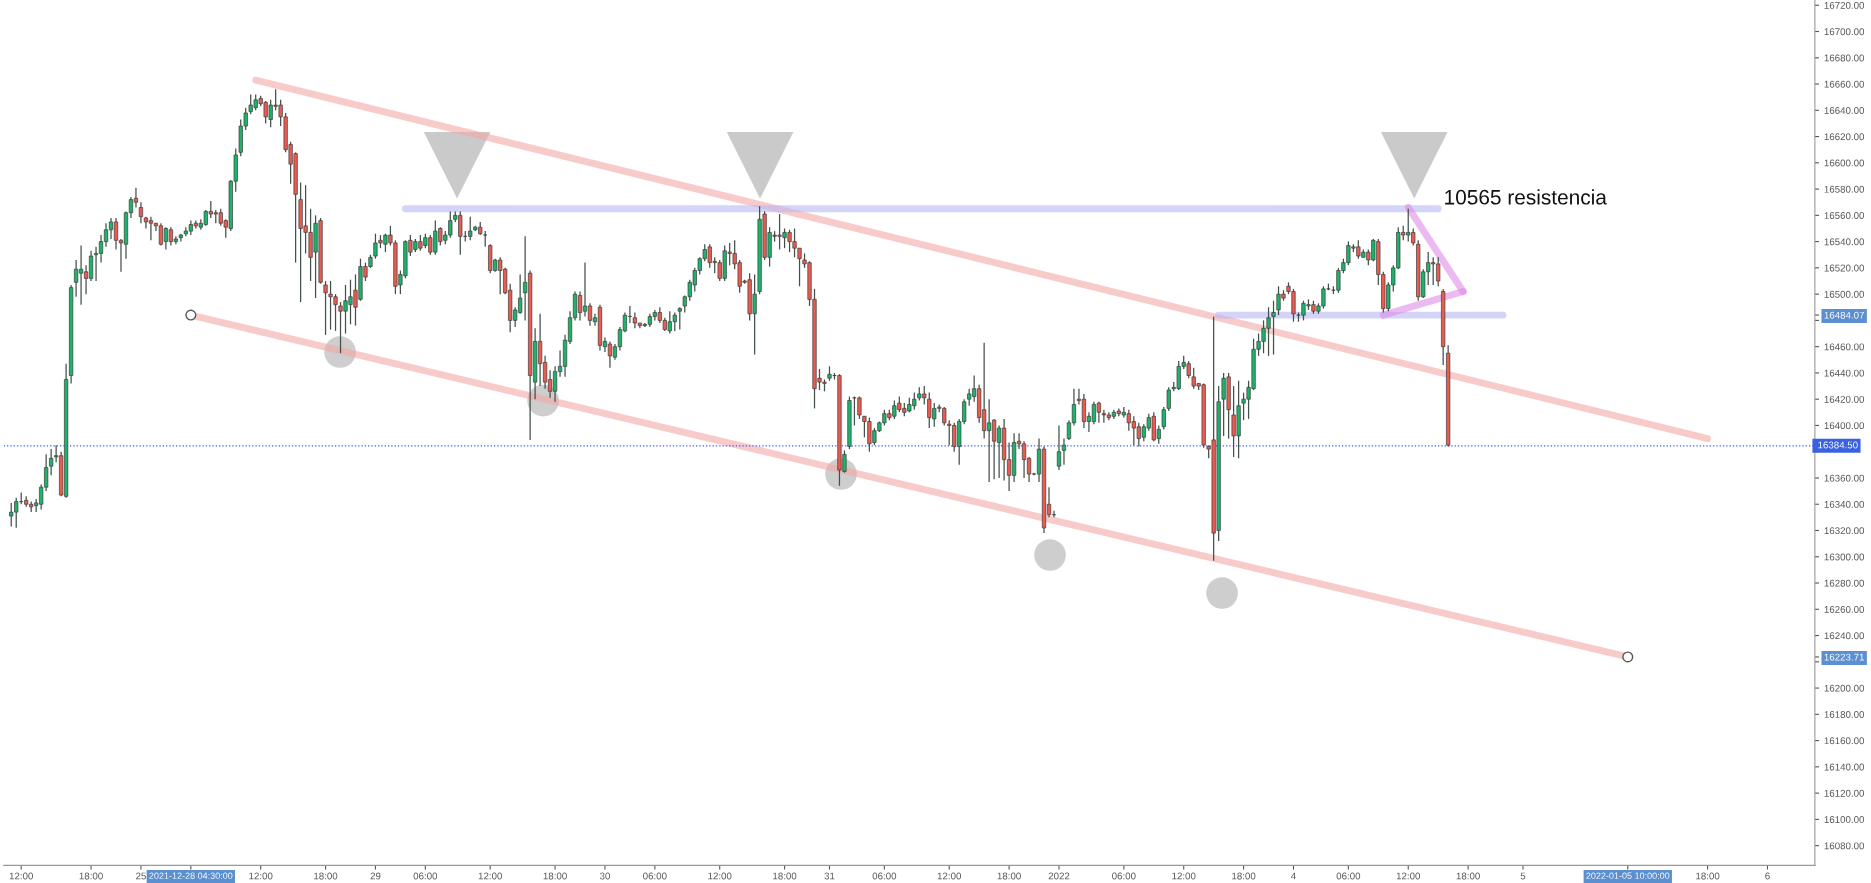 The width and height of the screenshot is (1871, 883). Describe the element at coordinates (1844, 373) in the screenshot. I see `y-tick-label: 16440.00` at that location.